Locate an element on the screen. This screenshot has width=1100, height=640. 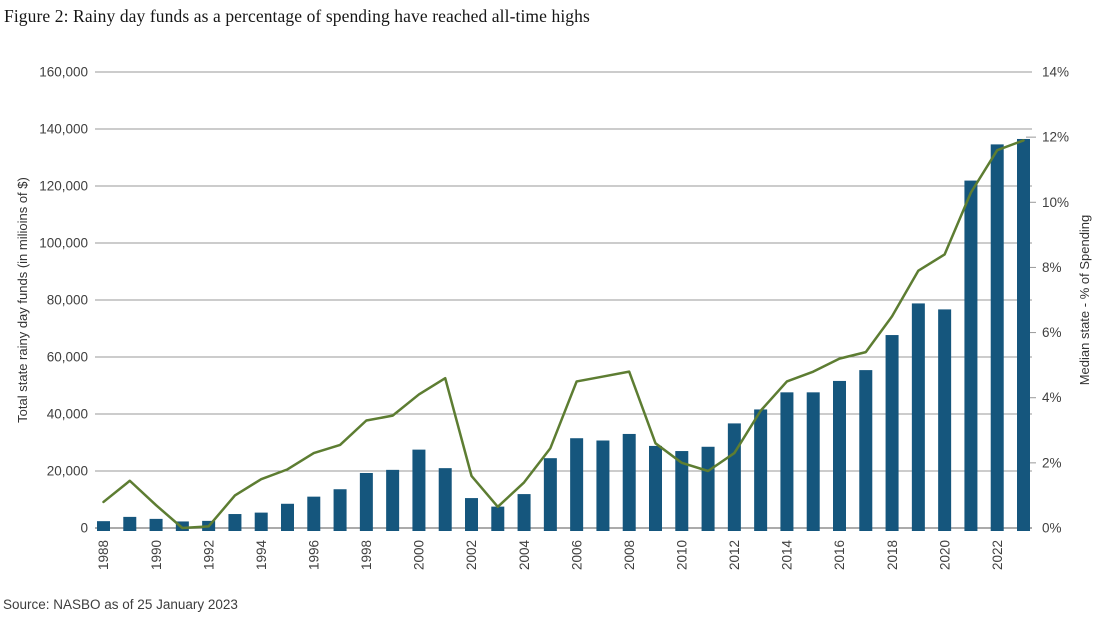
y-left-tick-label: 160,000 is located at coordinates (63, 72).